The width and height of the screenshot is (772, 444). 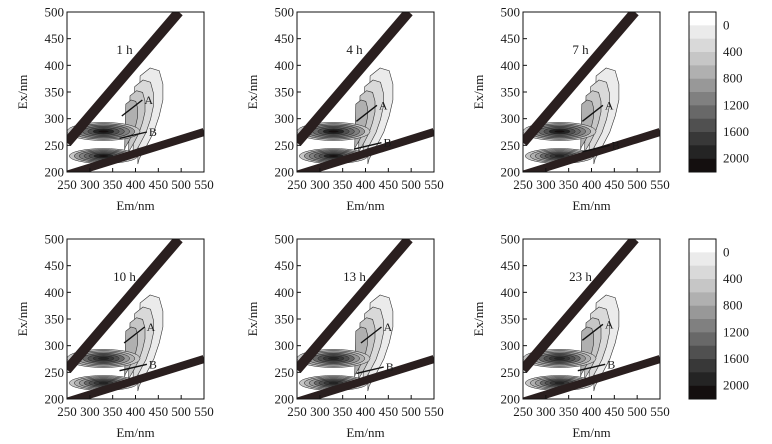 I want to click on colorbar-label: 2000, so click(x=736, y=158).